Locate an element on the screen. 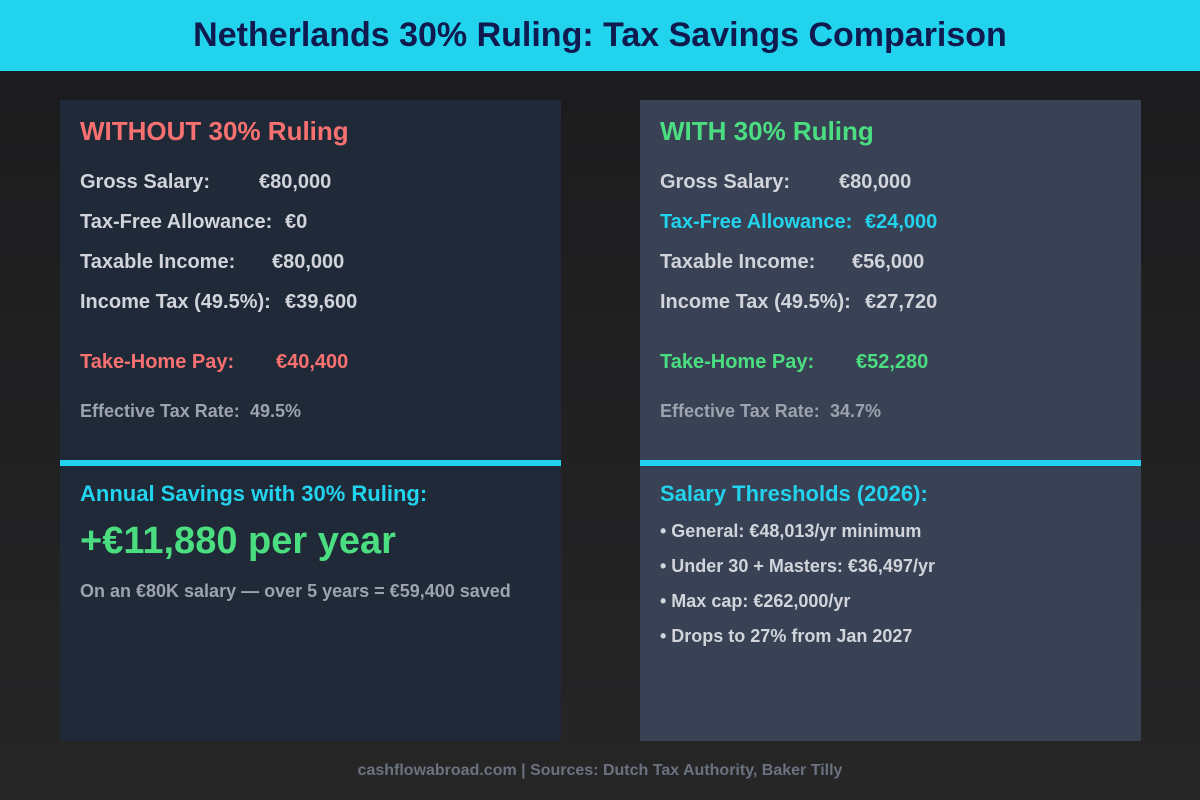 The width and height of the screenshot is (1200, 800). row-value: €39,600 is located at coordinates (321, 302).